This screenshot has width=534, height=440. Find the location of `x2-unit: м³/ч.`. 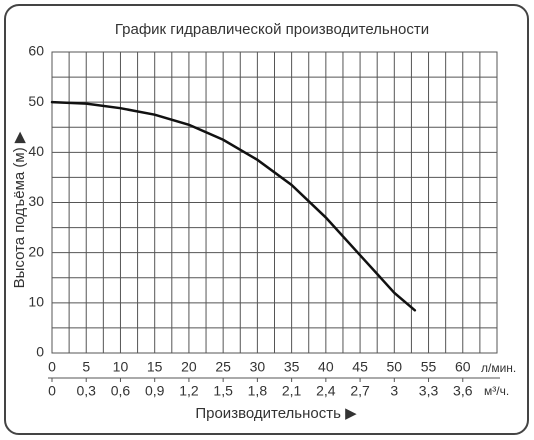

x2-unit: м³/ч. is located at coordinates (496, 391).